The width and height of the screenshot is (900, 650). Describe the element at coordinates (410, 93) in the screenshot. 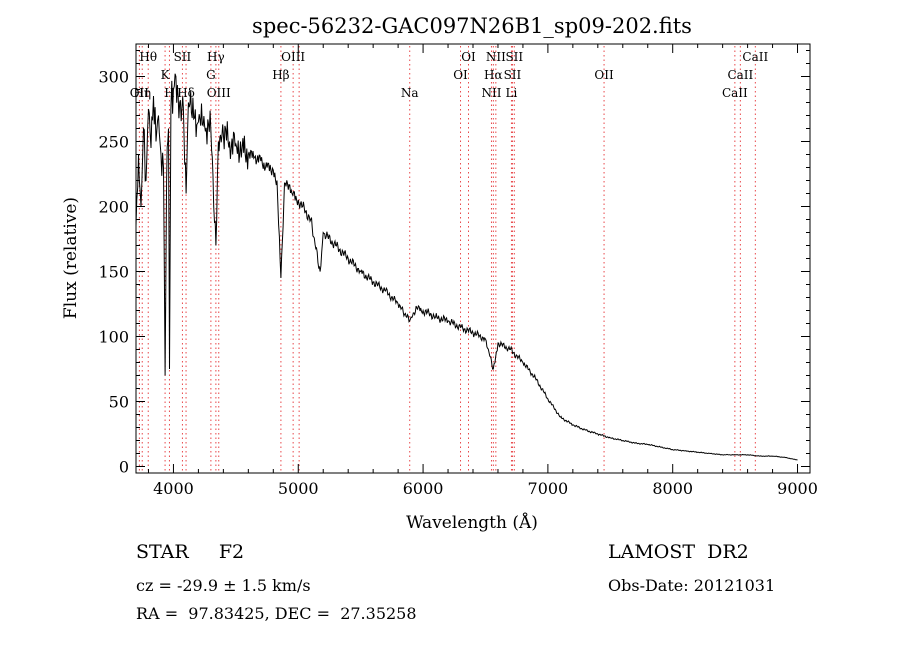

I see `spectral-line-label: Na` at that location.